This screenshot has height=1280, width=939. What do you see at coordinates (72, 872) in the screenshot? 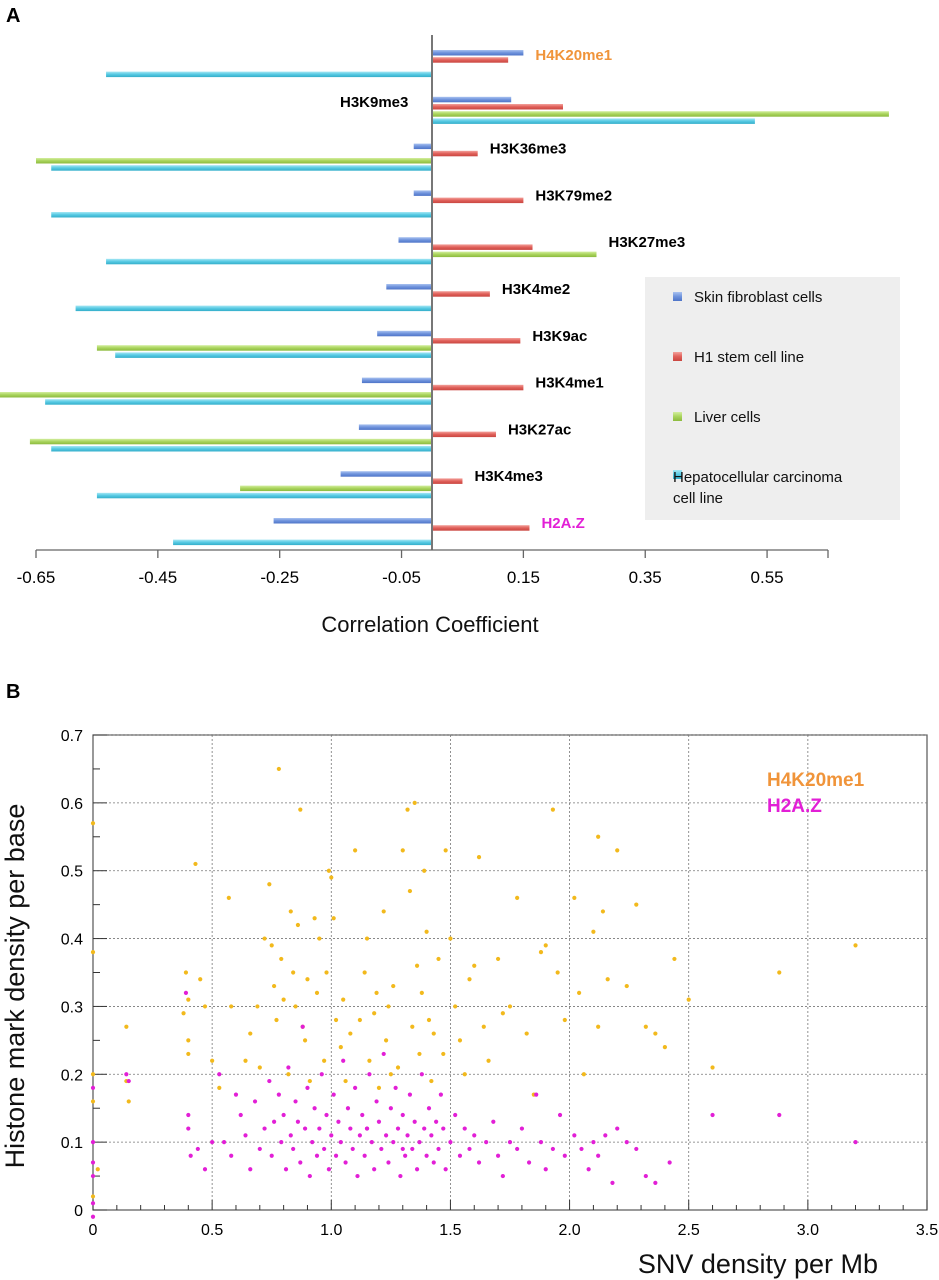
I see `y-tick-label-5: 0.5` at bounding box center [72, 872].